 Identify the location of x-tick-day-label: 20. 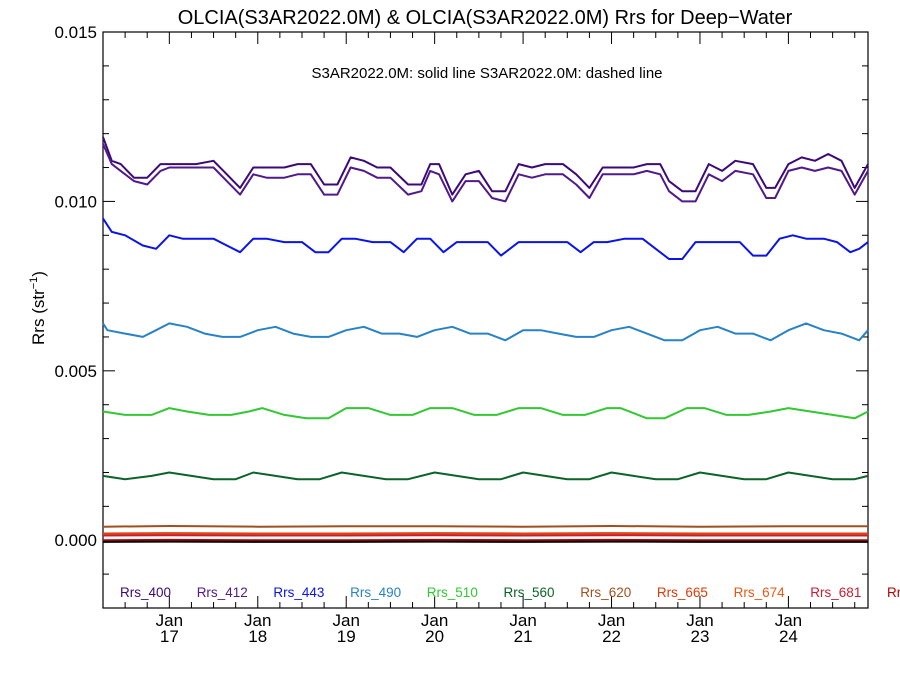
(434, 636).